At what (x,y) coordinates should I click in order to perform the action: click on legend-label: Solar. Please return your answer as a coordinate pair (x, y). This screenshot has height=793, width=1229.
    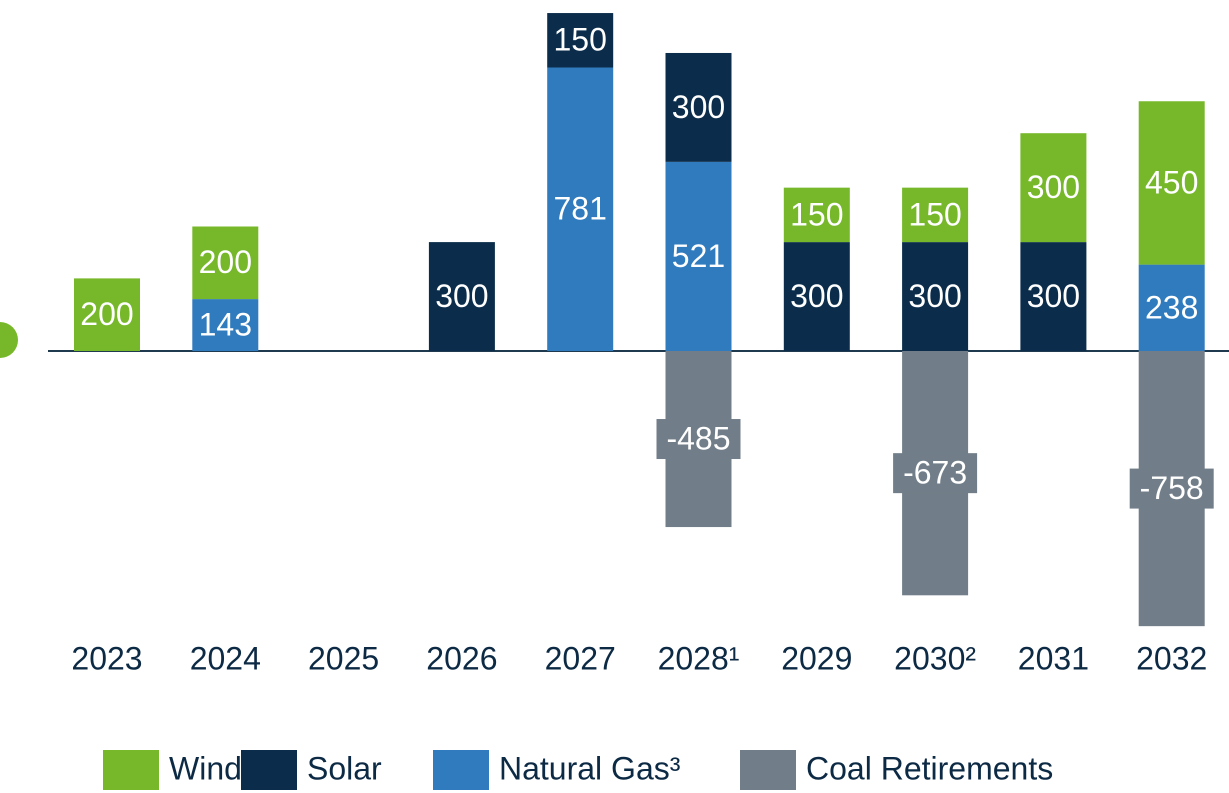
    Looking at the image, I should click on (344, 768).